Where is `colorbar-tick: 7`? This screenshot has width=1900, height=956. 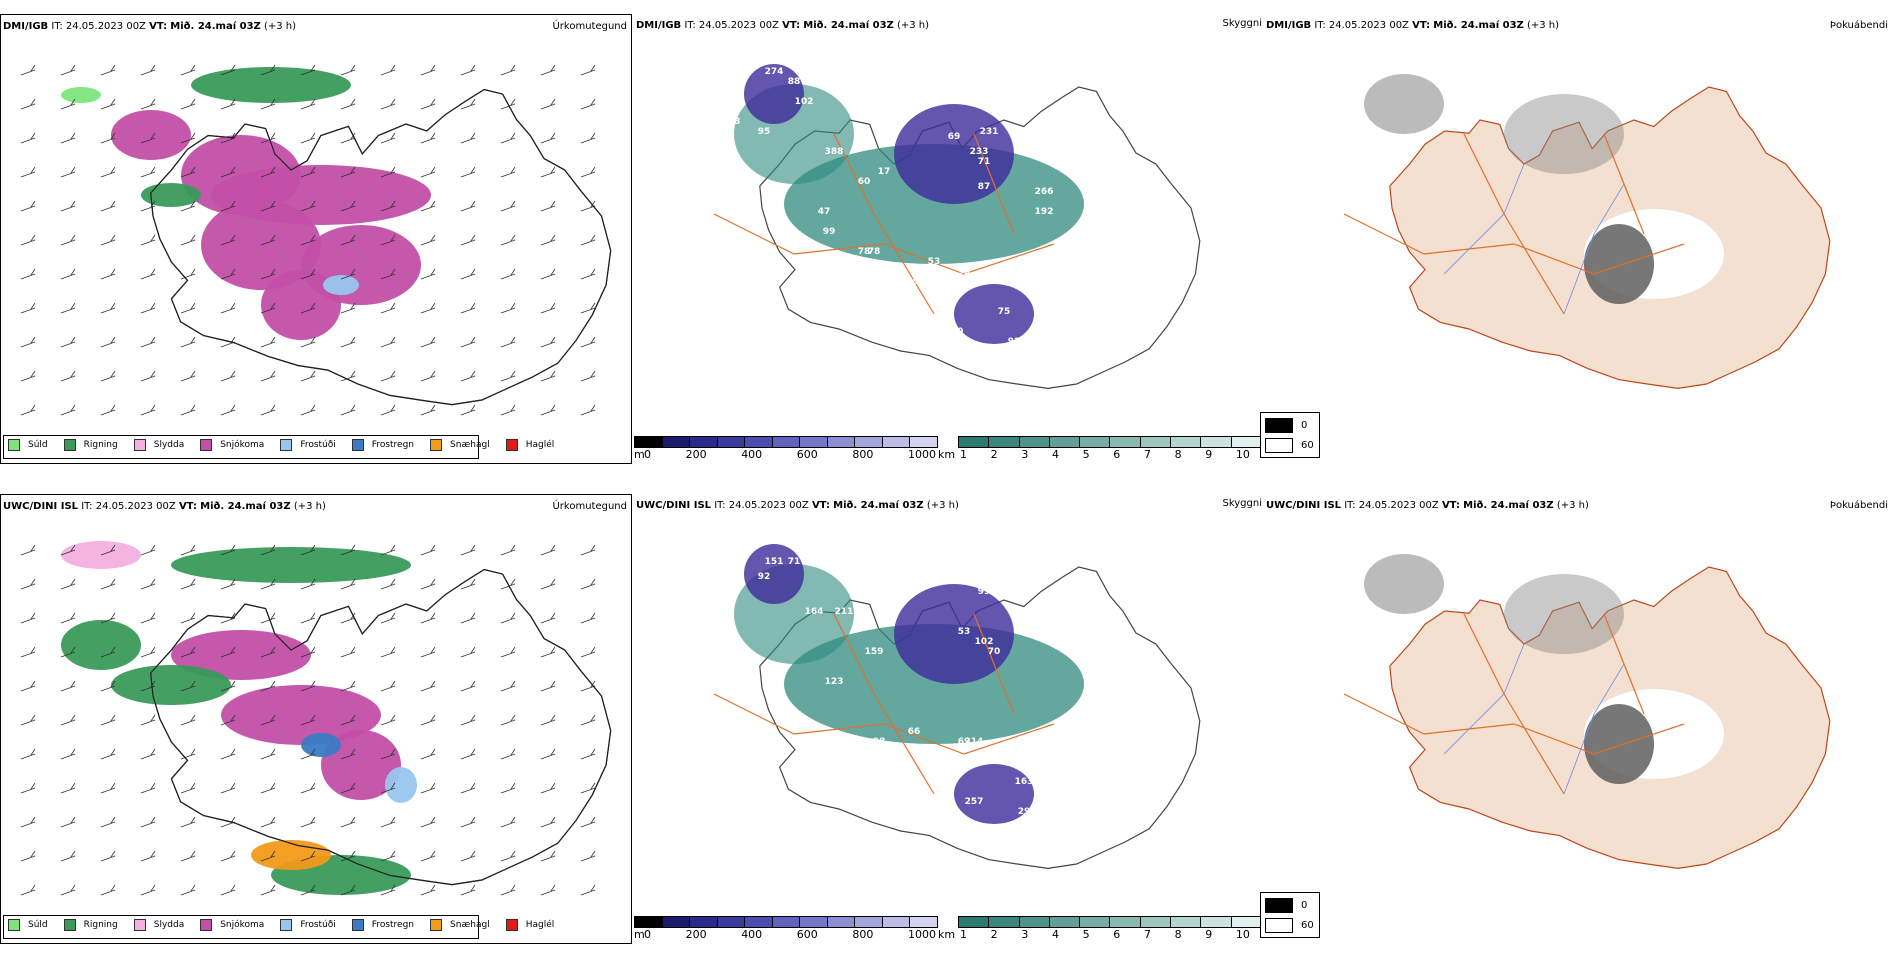
colorbar-tick: 7 is located at coordinates (1147, 454).